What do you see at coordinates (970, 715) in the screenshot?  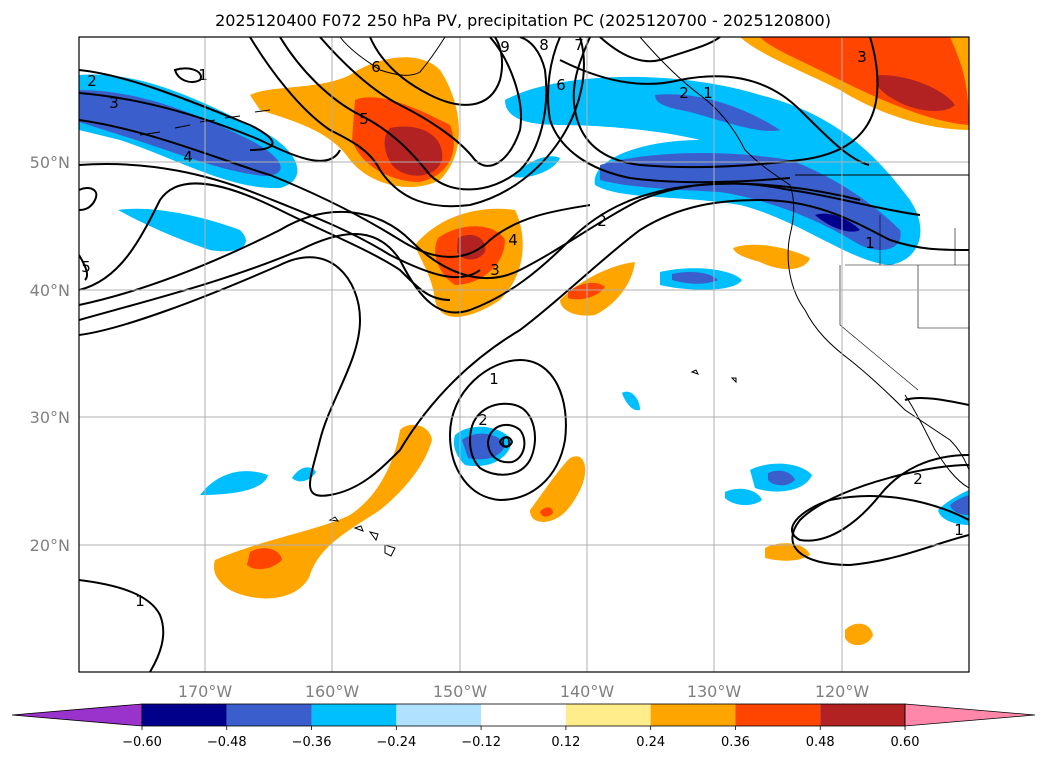 I see `colorbar-extend-high` at bounding box center [970, 715].